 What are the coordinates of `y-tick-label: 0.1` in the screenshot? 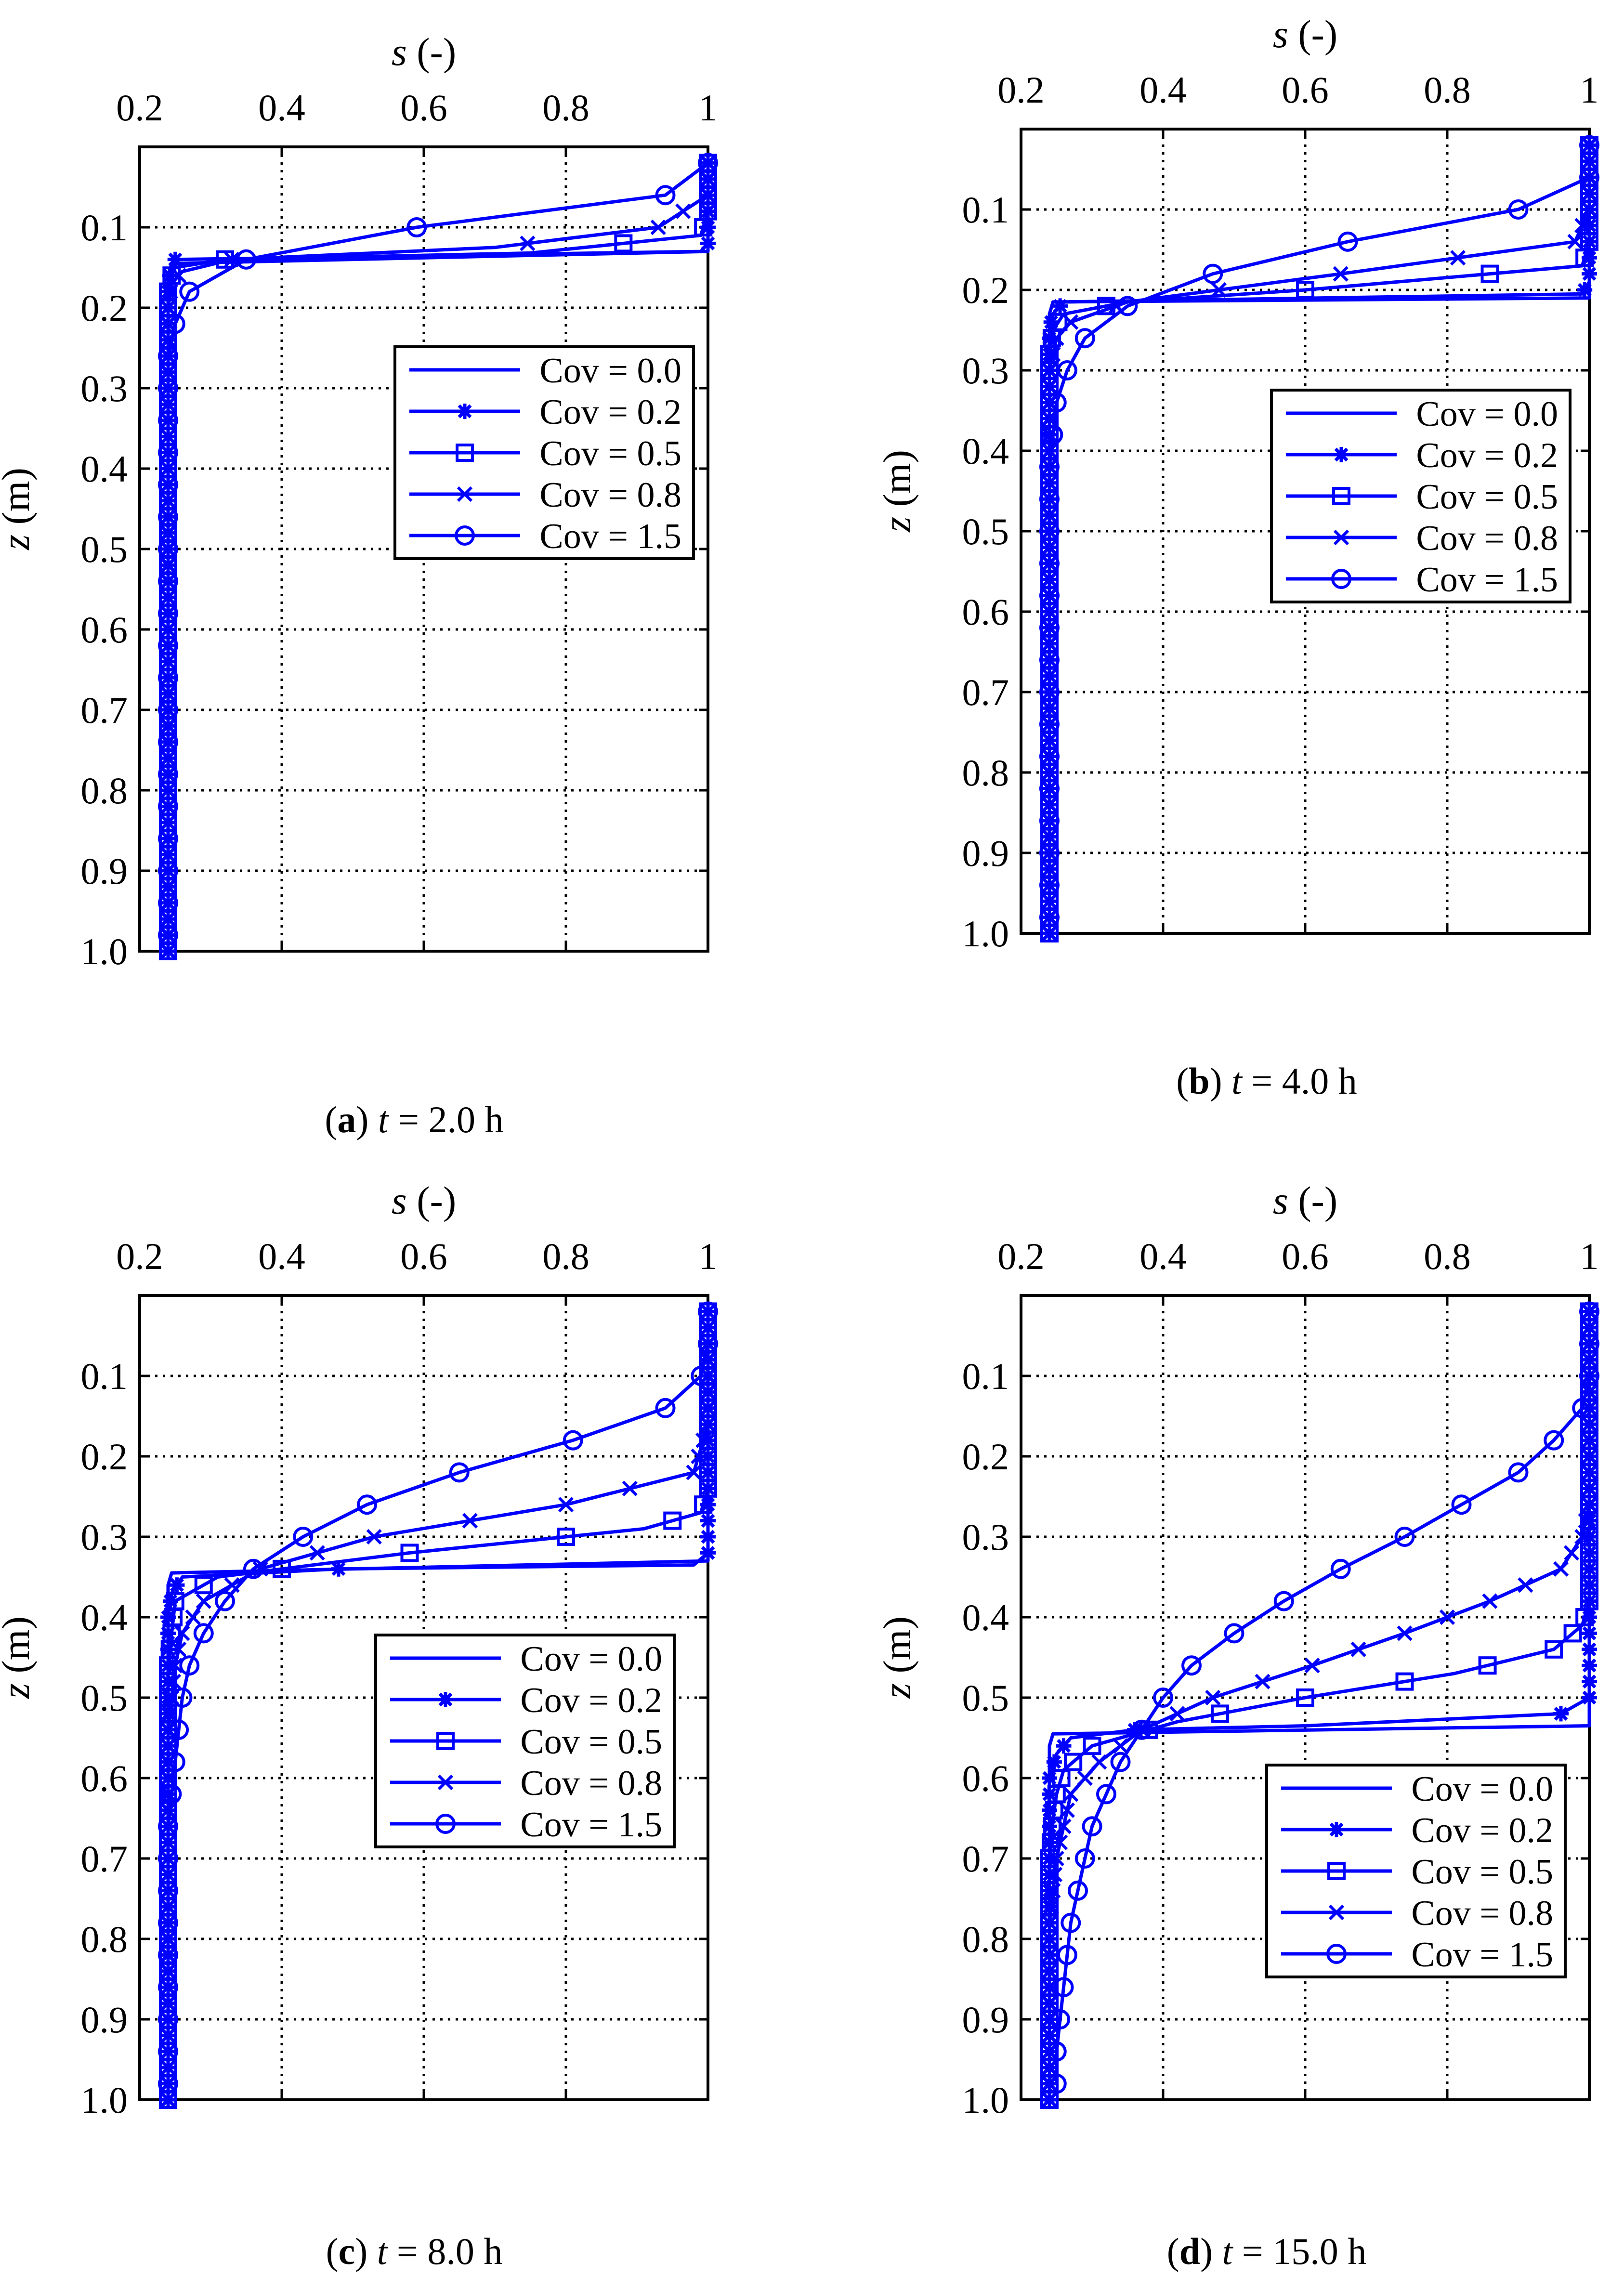 It's located at (104, 1376).